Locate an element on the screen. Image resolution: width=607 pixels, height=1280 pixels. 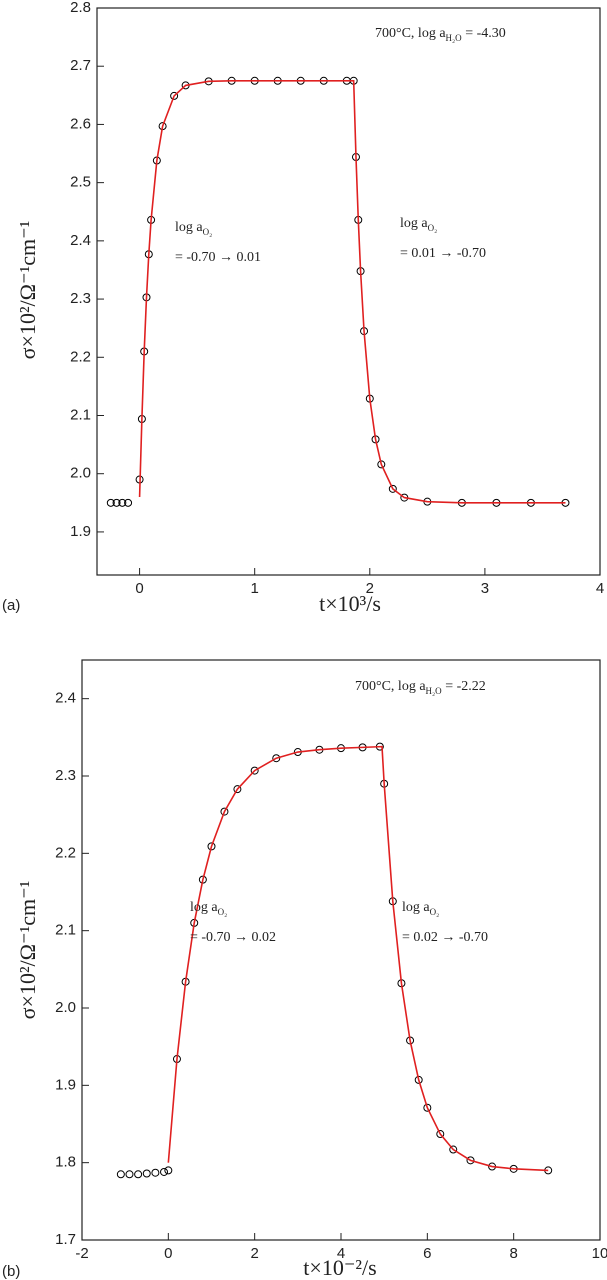
y-tick-label: 2.6 is located at coordinates (80, 123).